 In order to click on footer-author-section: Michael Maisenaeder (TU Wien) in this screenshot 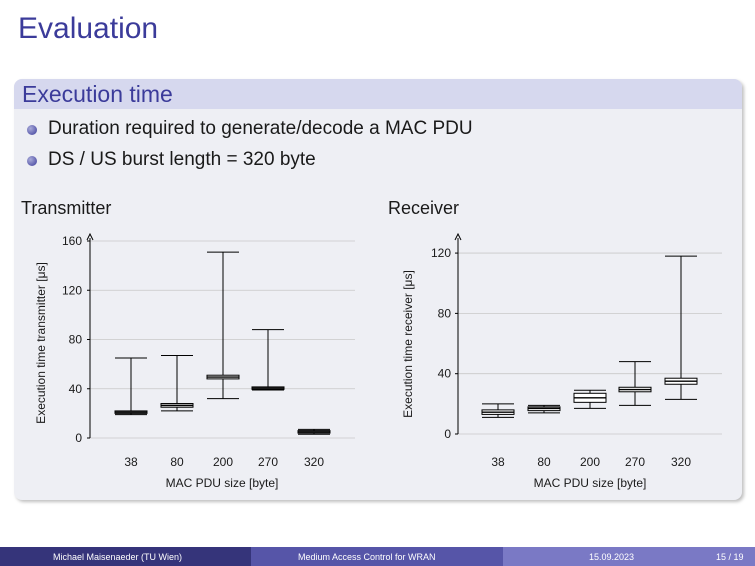, I will do `click(125, 556)`.